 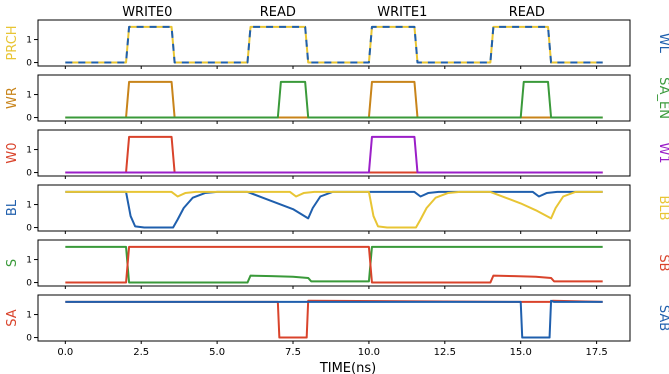 I want to click on series-line-sa-en, so click(x=334, y=99).